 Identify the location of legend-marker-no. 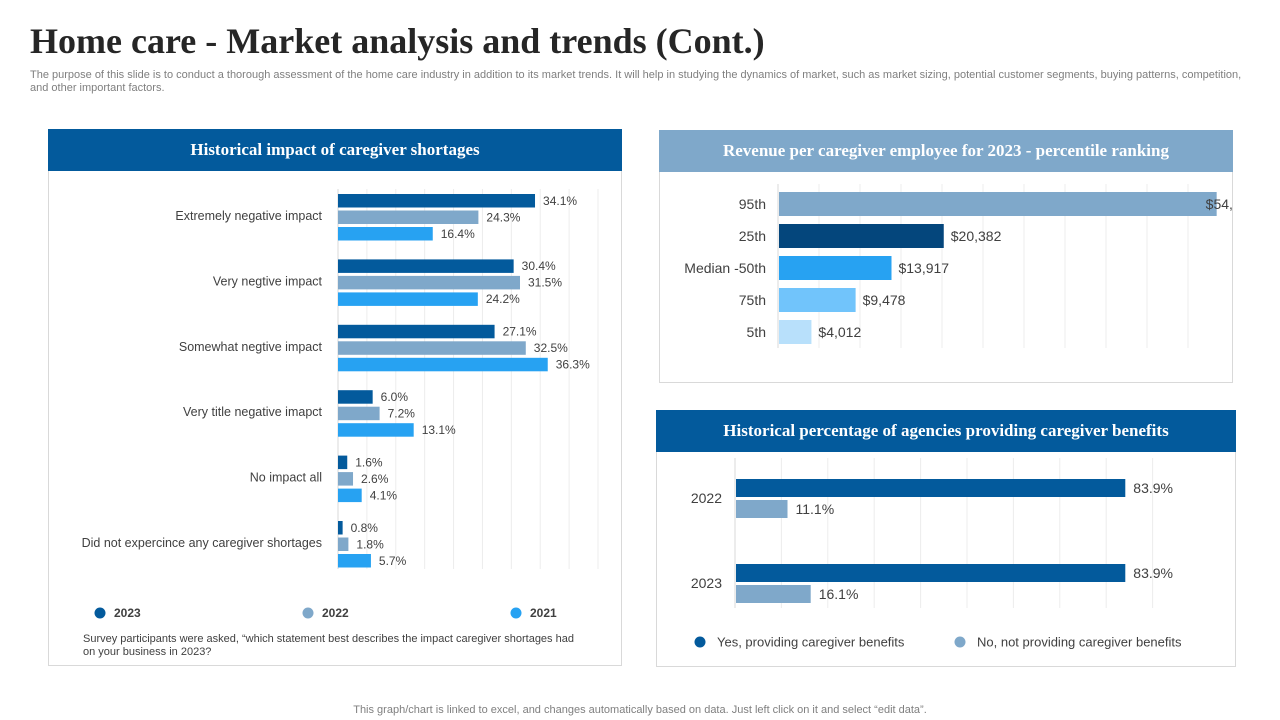
(960, 642).